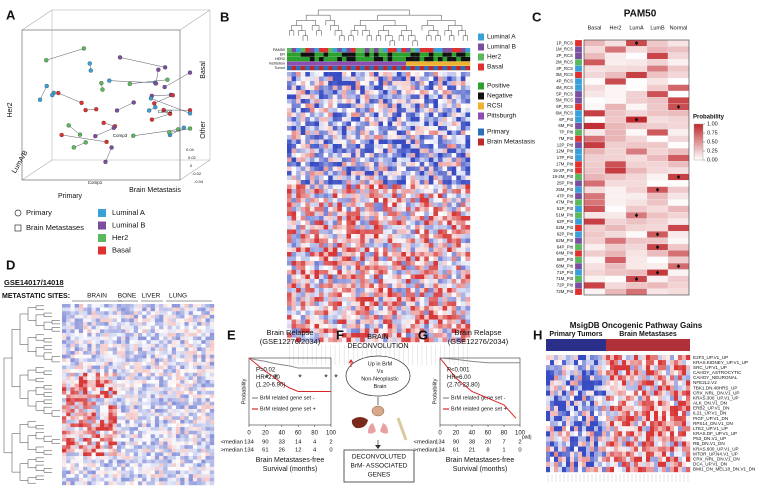 The image size is (760, 487). What do you see at coordinates (224, 16) in the screenshot?
I see `panel-letter: B` at bounding box center [224, 16].